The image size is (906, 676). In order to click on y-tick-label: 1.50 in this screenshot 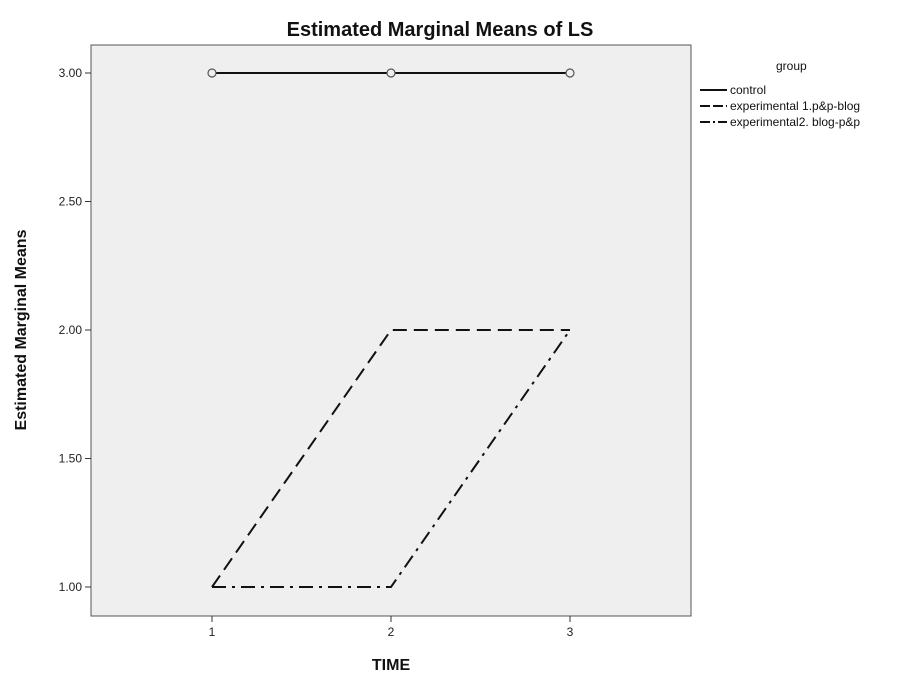, I will do `click(71, 459)`.